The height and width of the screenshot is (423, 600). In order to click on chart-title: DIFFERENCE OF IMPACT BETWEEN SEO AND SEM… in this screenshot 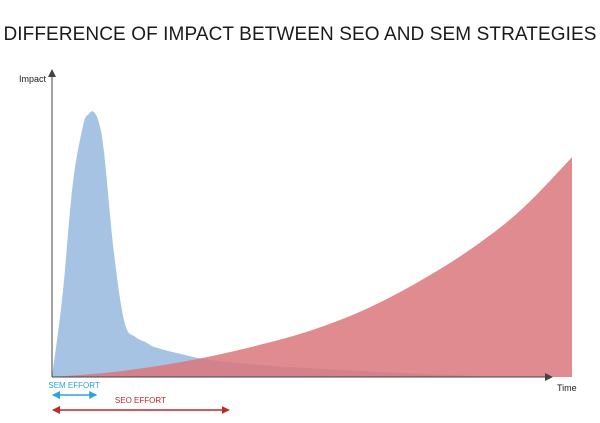, I will do `click(299, 34)`.